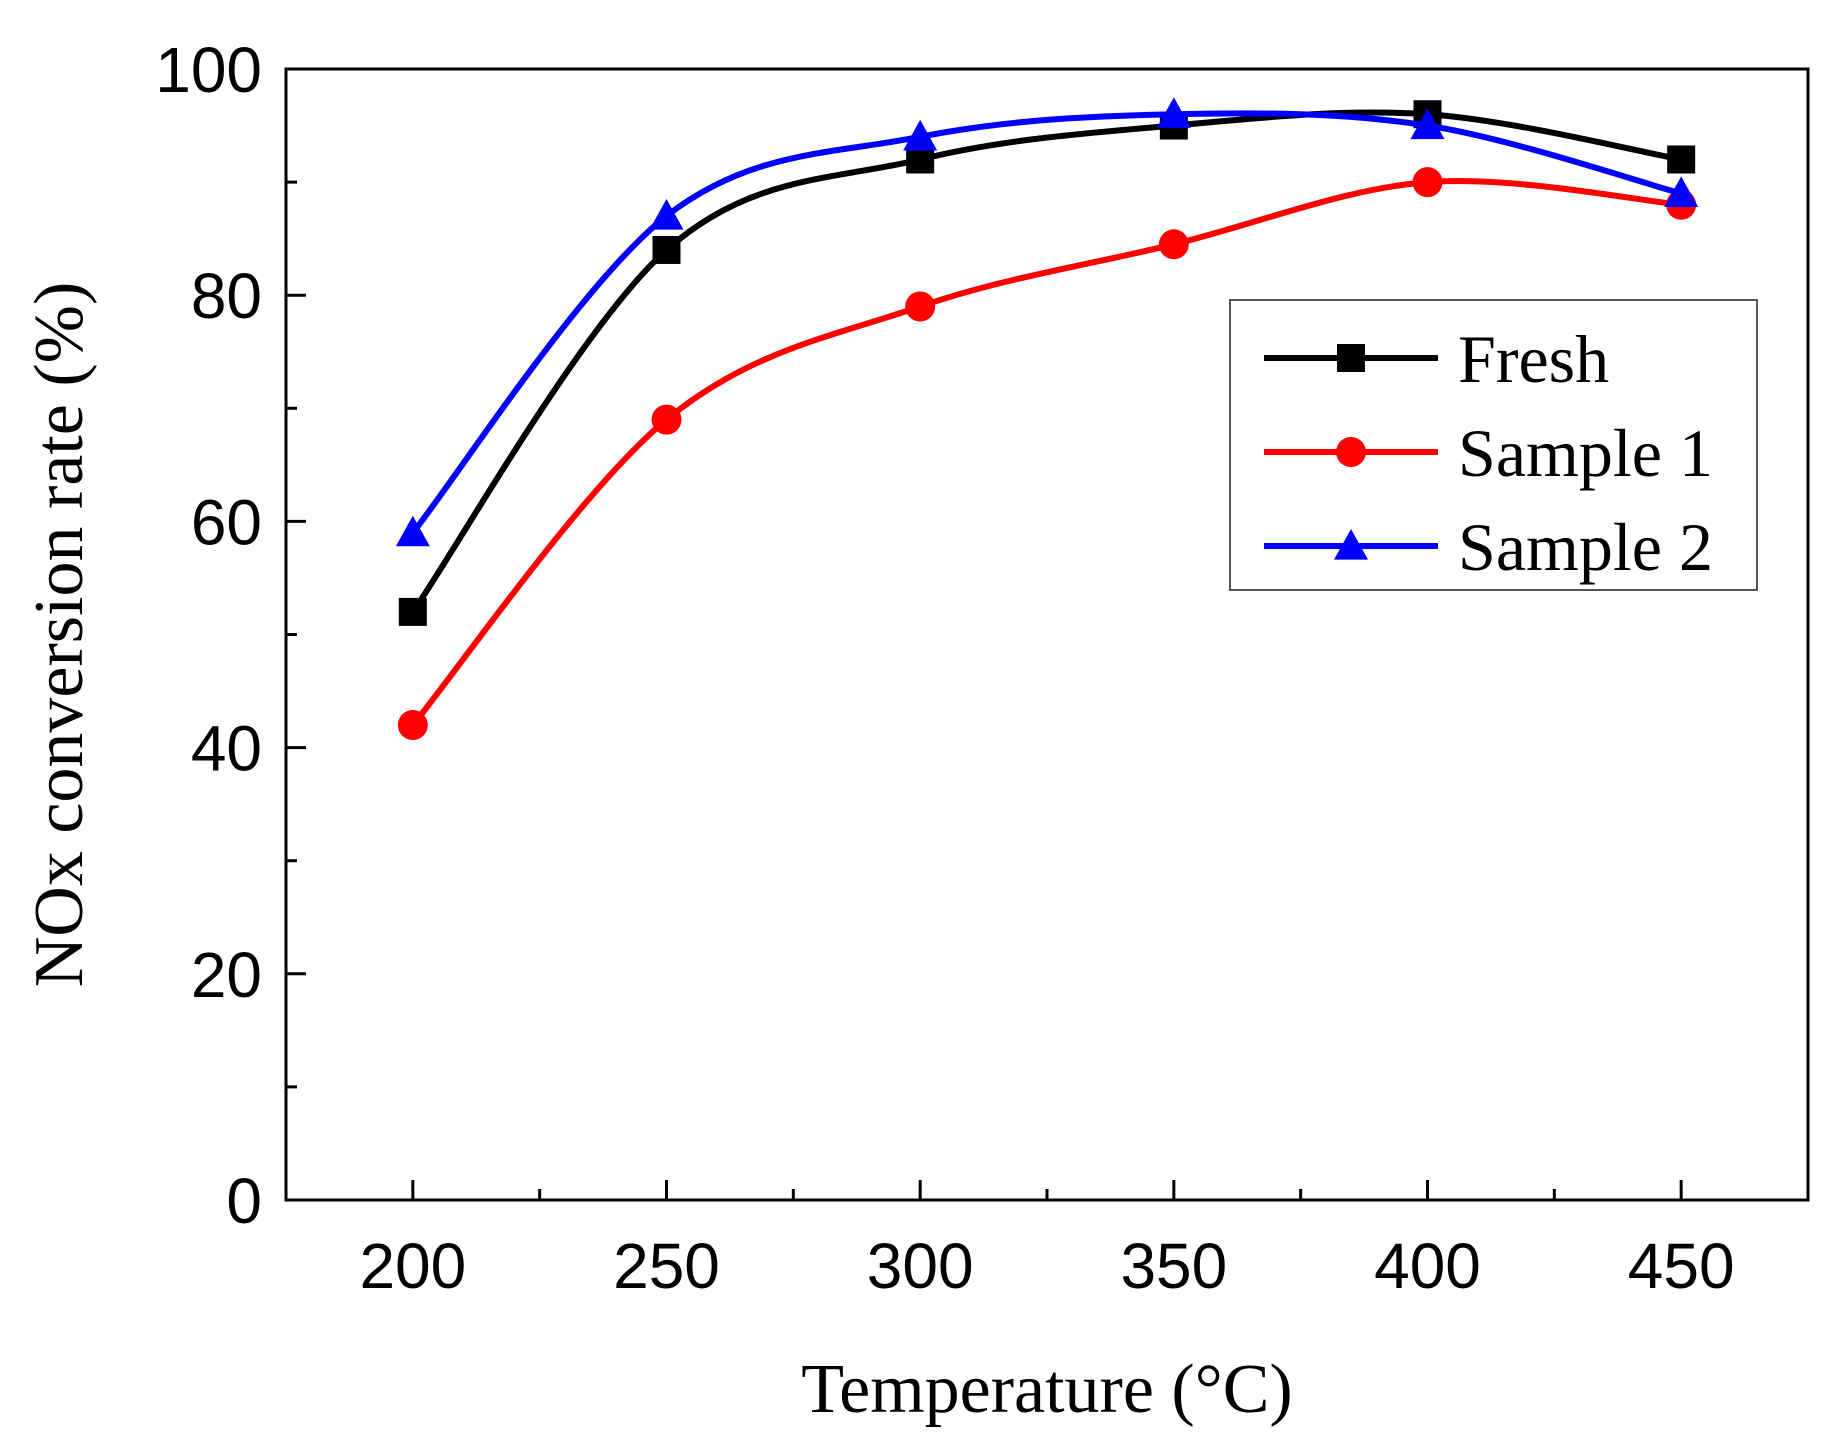 This screenshot has width=1832, height=1432. I want to click on x-tick-label-350: 350, so click(1173, 1266).